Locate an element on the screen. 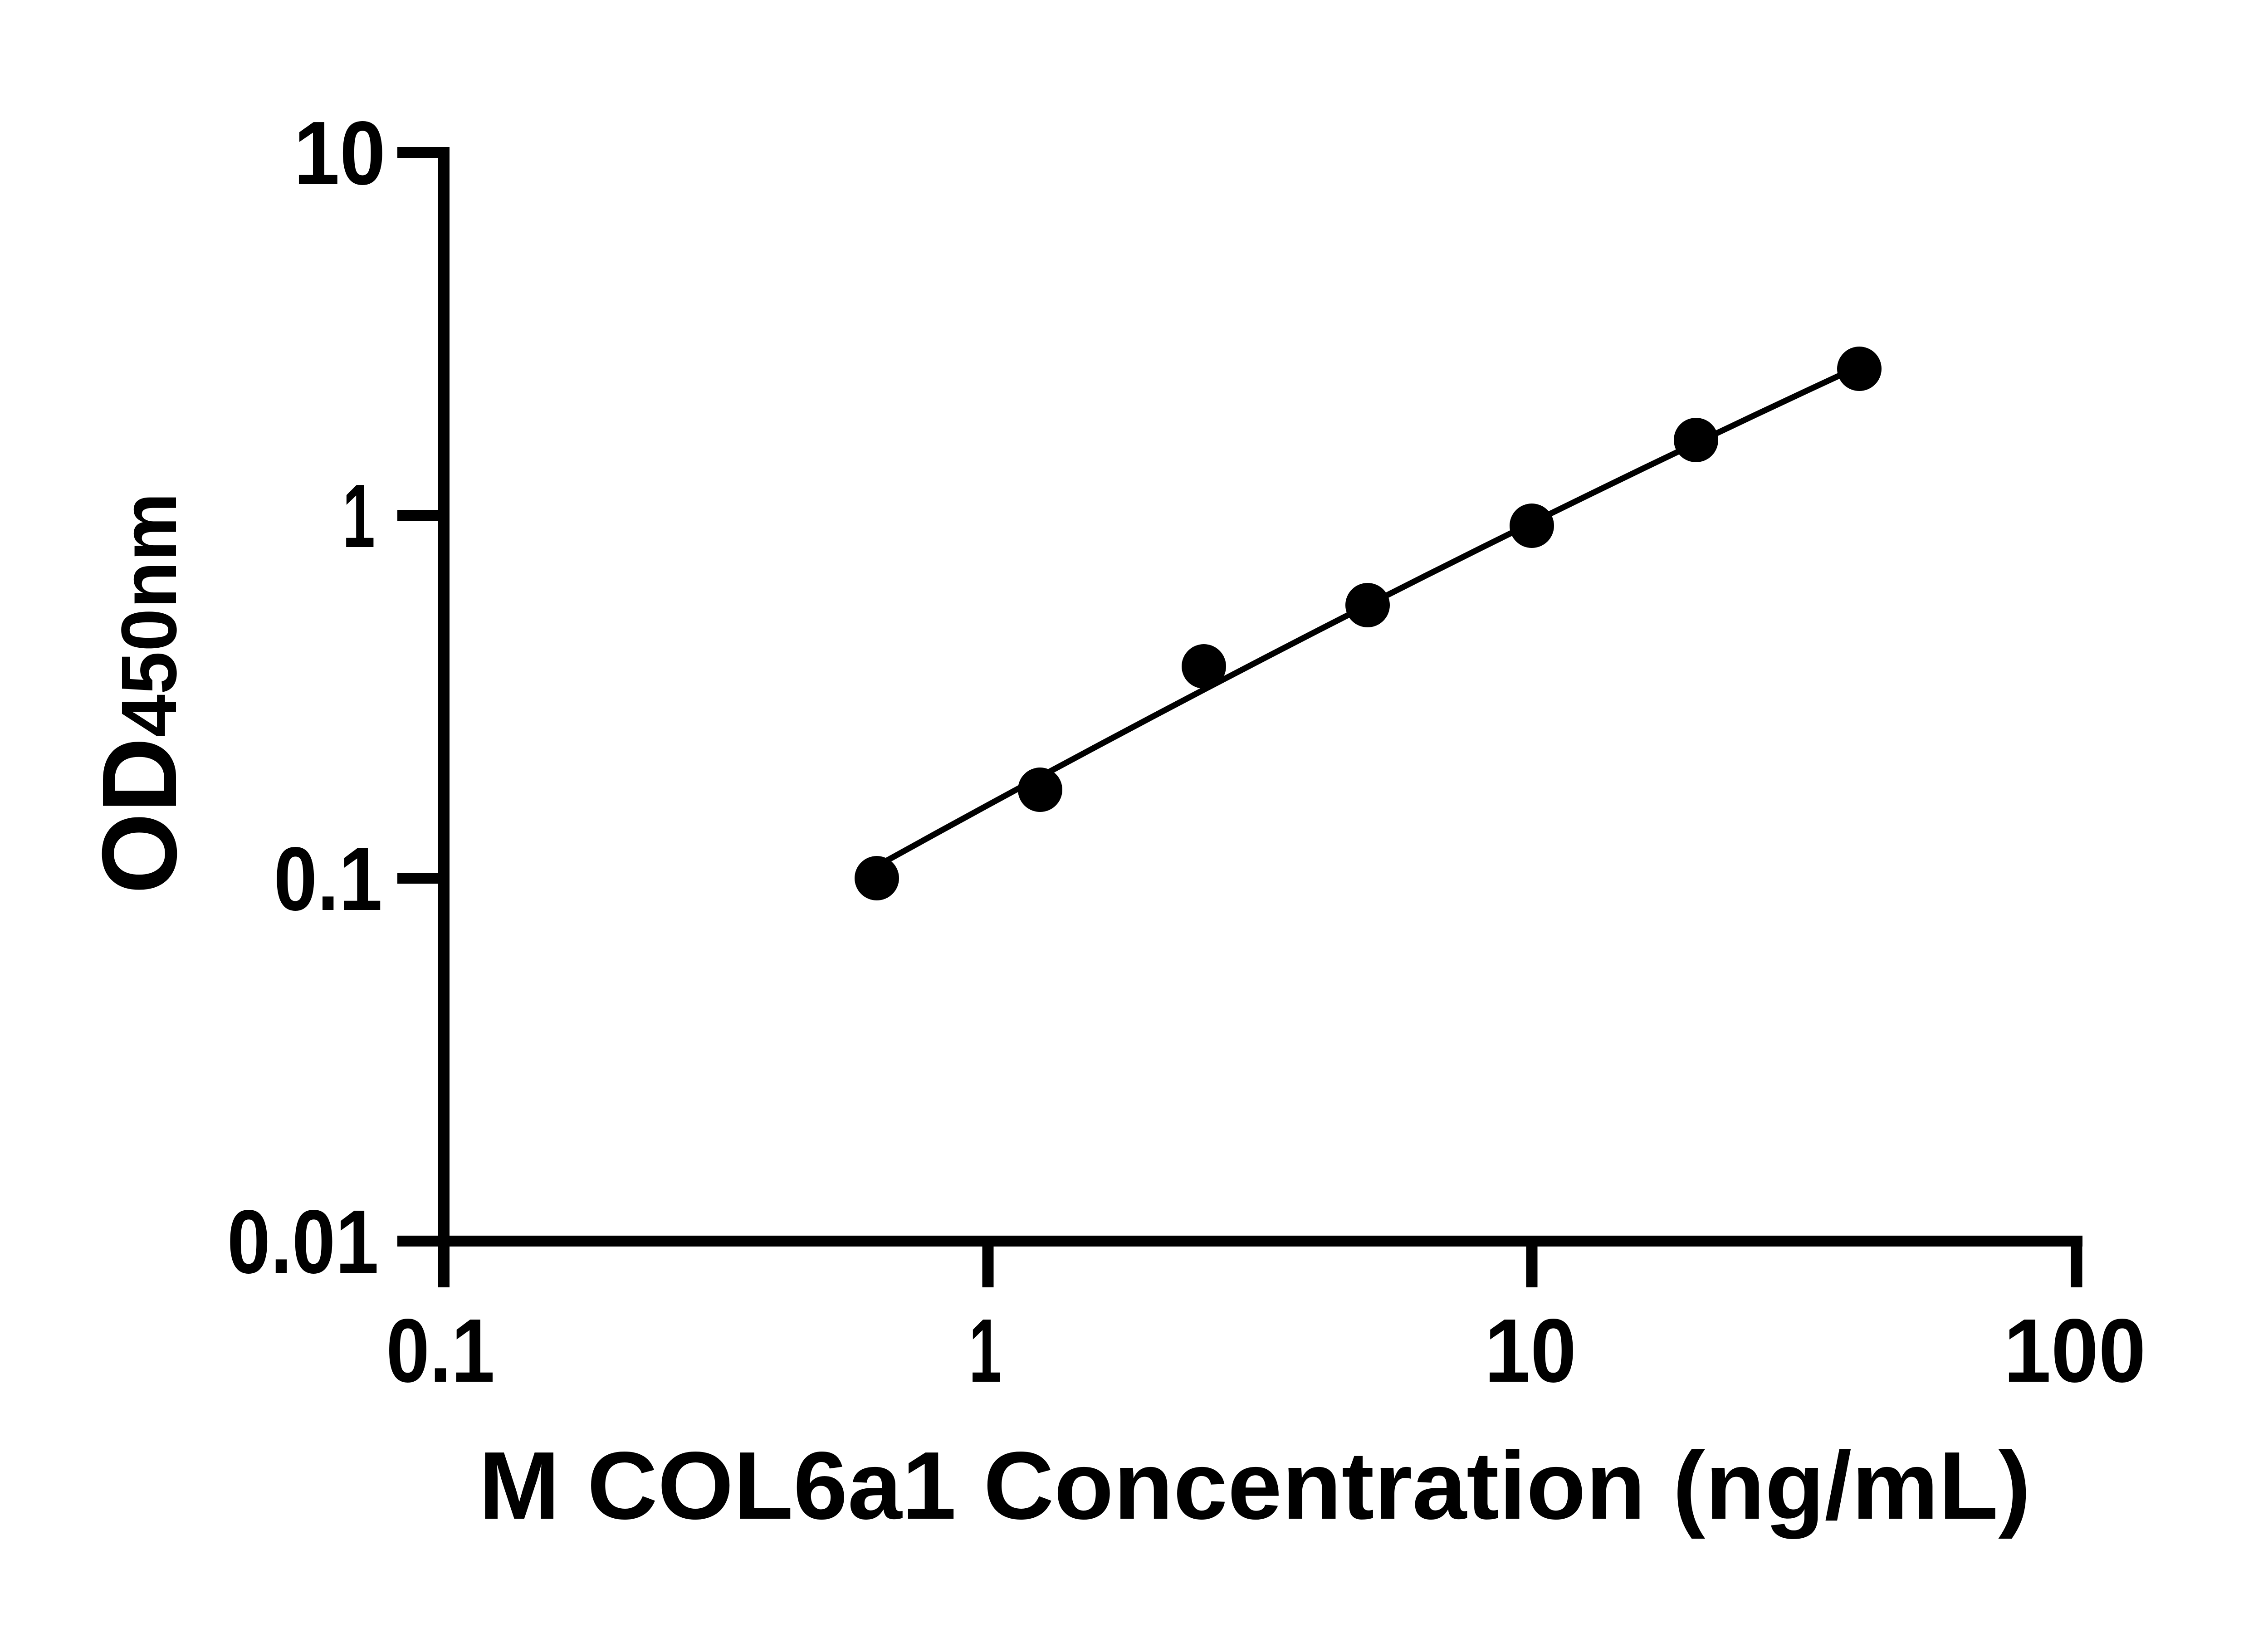  svg-text: 0.01 is located at coordinates (303, 1242).